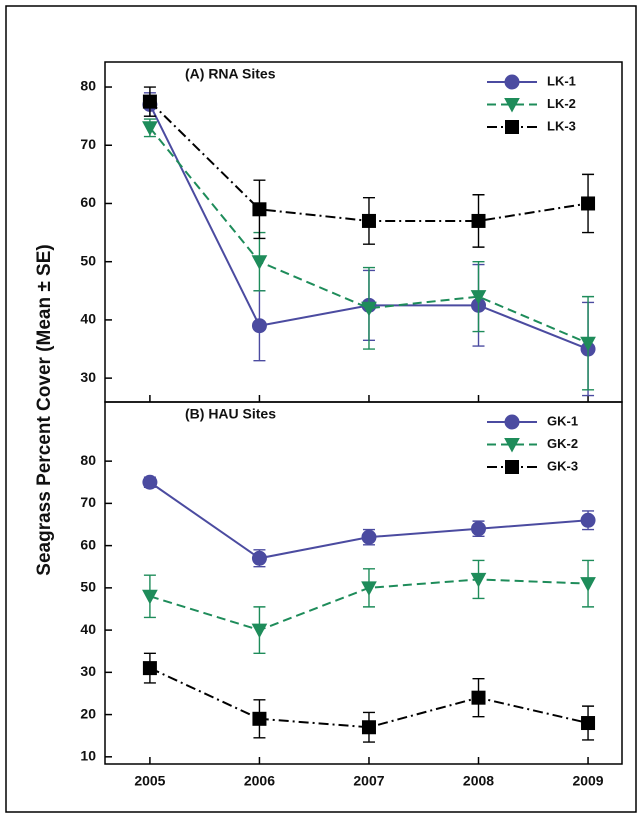 Image resolution: width=642 pixels, height=818 pixels. I want to click on x-tick-label: 2005, so click(149, 781).